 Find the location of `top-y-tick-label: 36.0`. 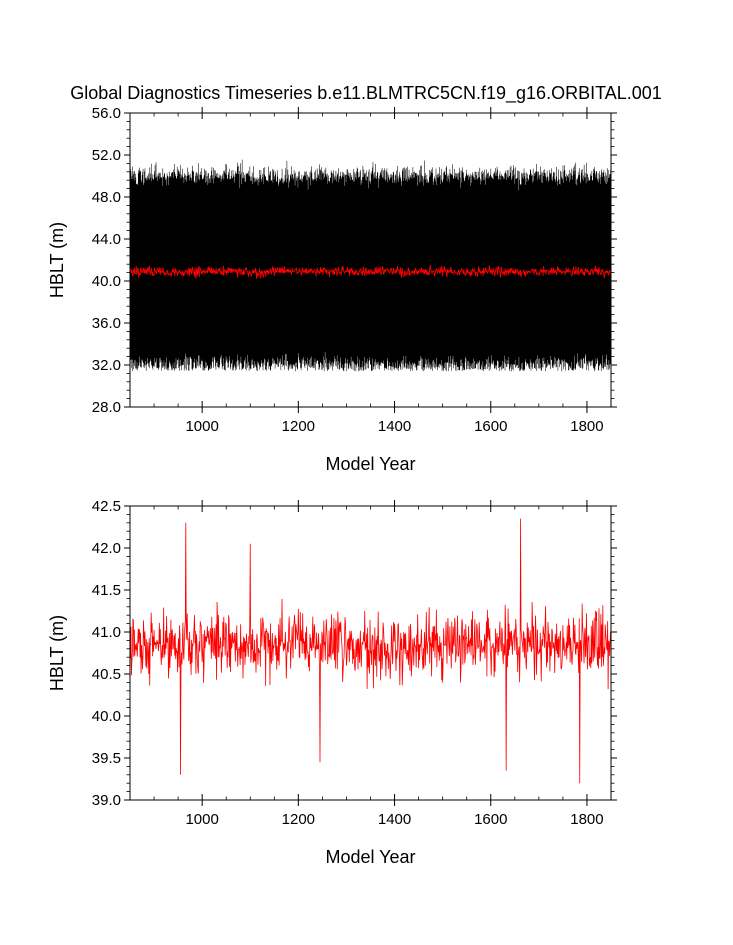

top-y-tick-label: 36.0 is located at coordinates (106, 323).